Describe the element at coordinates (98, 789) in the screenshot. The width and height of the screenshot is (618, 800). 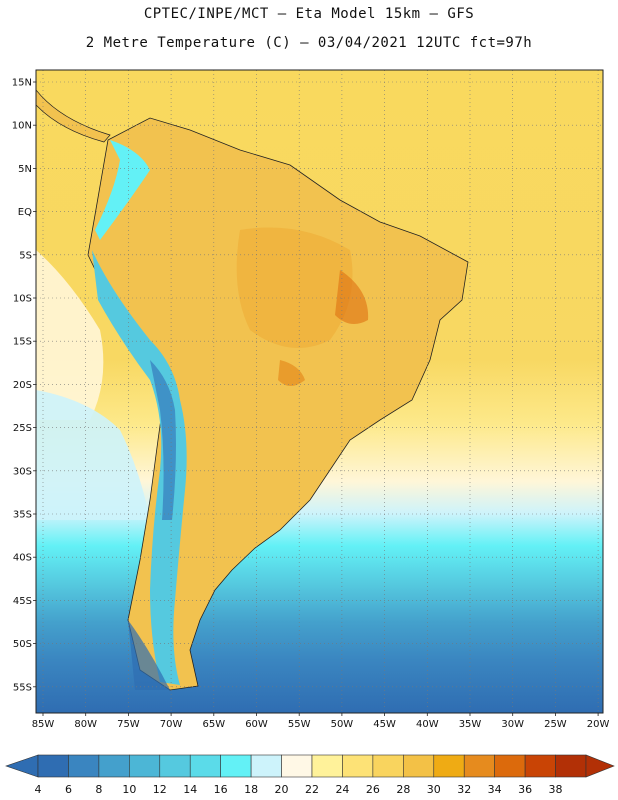
I see `colorbar-label: 8` at that location.